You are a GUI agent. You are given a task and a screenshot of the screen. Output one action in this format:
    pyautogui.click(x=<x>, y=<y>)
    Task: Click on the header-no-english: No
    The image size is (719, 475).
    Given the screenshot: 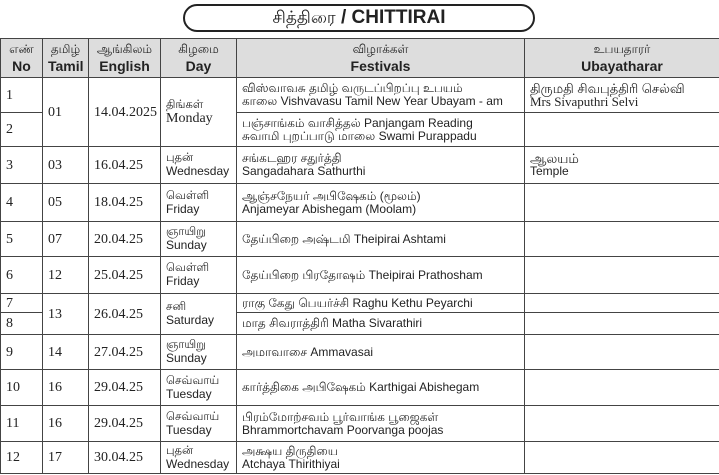 What is the action you would take?
    pyautogui.click(x=21, y=66)
    